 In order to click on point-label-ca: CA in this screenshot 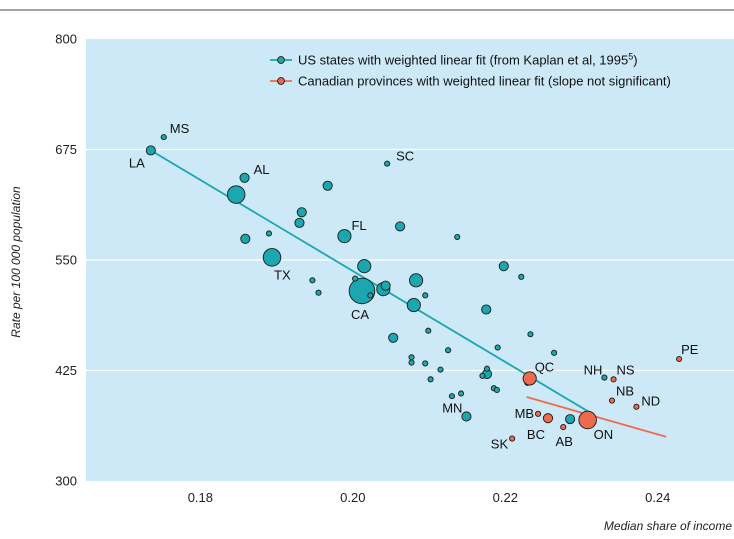, I will do `click(360, 314)`.